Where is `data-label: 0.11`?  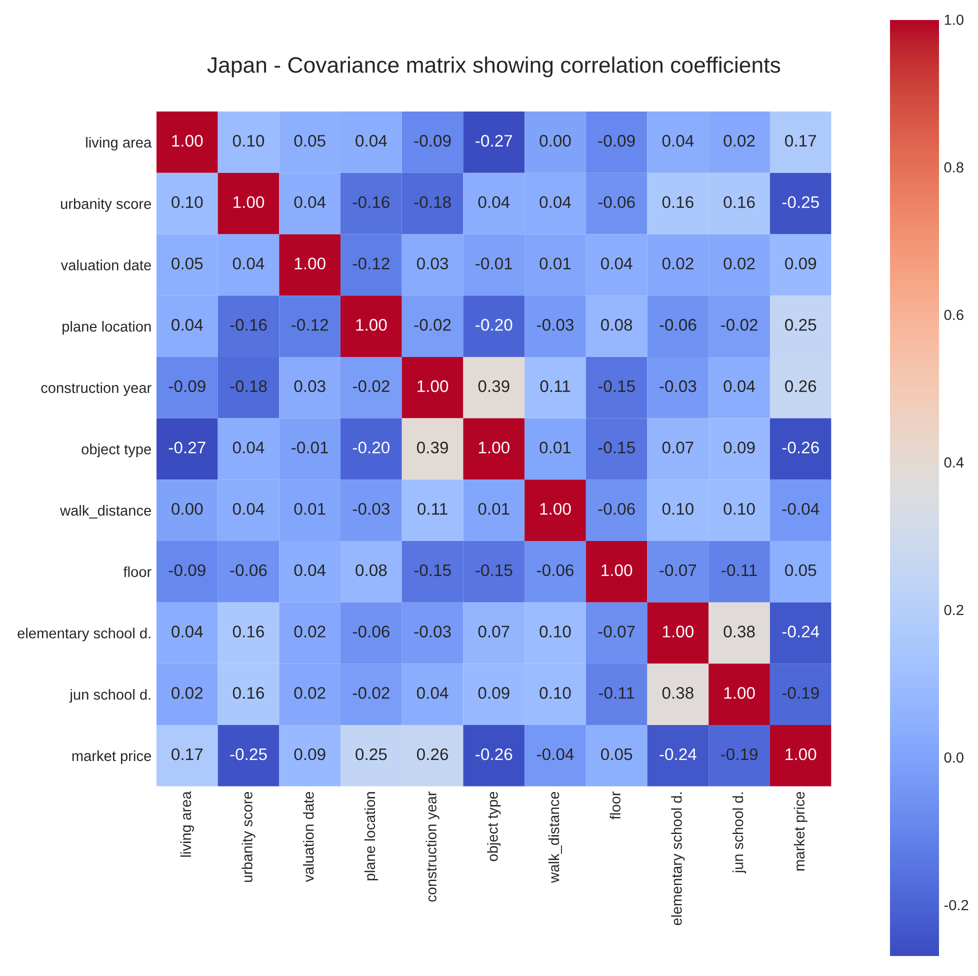
data-label: 0.11 is located at coordinates (433, 508).